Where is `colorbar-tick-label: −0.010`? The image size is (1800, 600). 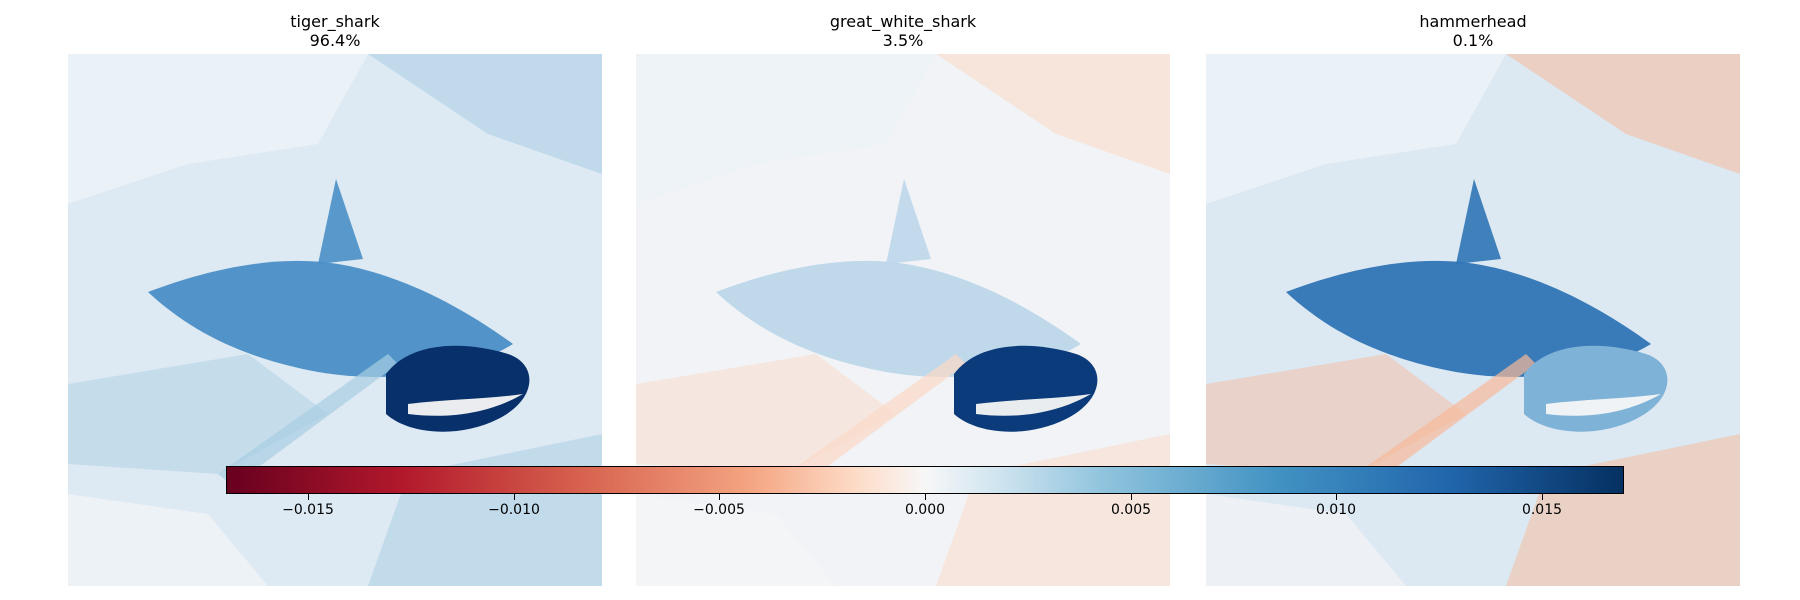
colorbar-tick-label: −0.010 is located at coordinates (514, 510).